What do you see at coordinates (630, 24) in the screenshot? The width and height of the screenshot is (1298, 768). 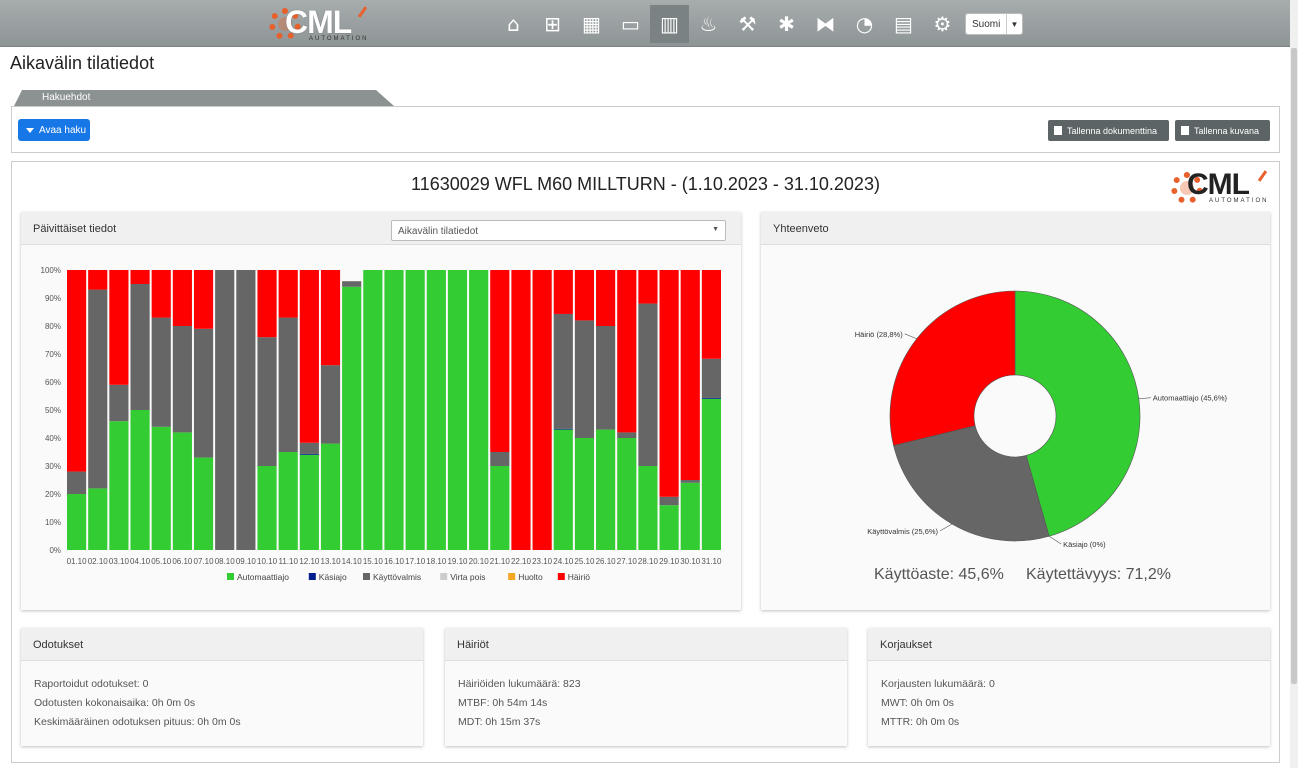 I see `tablet-icon: ▭` at bounding box center [630, 24].